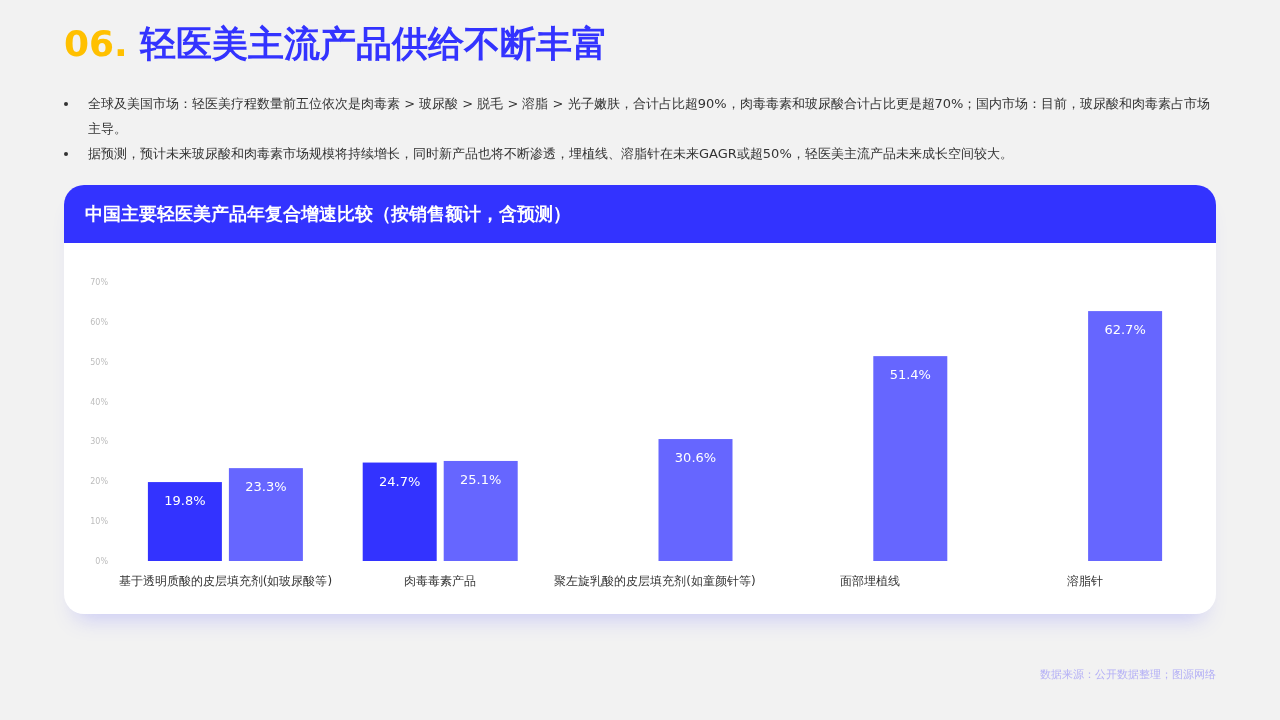 The width and height of the screenshot is (1280, 720). I want to click on data-label: 51.4%, so click(910, 375).